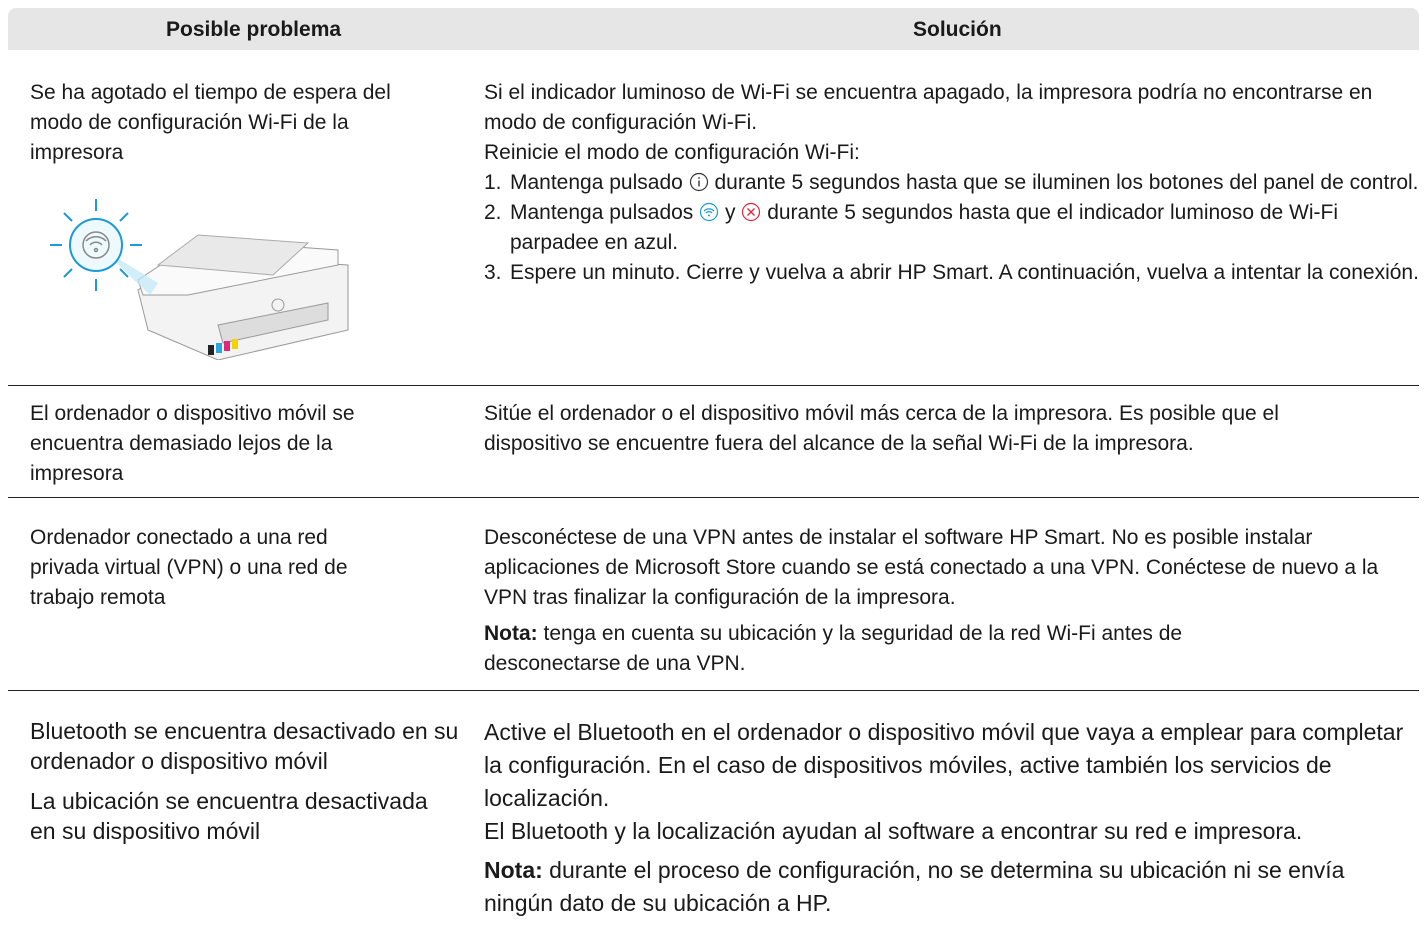 The height and width of the screenshot is (936, 1427). Describe the element at coordinates (730, 212) in the screenshot. I see `step-text: y` at that location.